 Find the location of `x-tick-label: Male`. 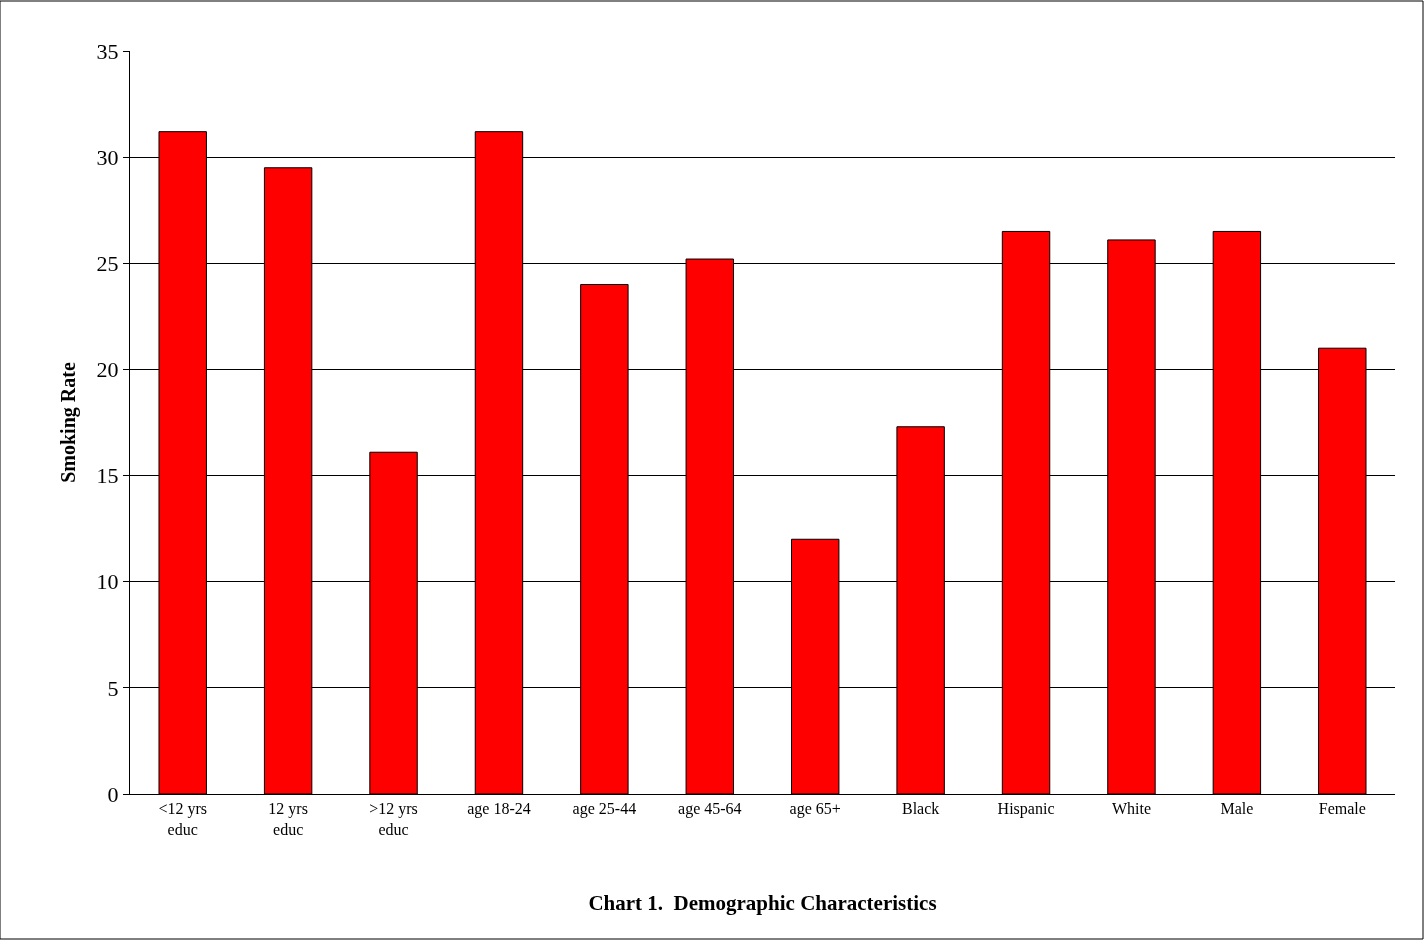

x-tick-label: Male is located at coordinates (1237, 809).